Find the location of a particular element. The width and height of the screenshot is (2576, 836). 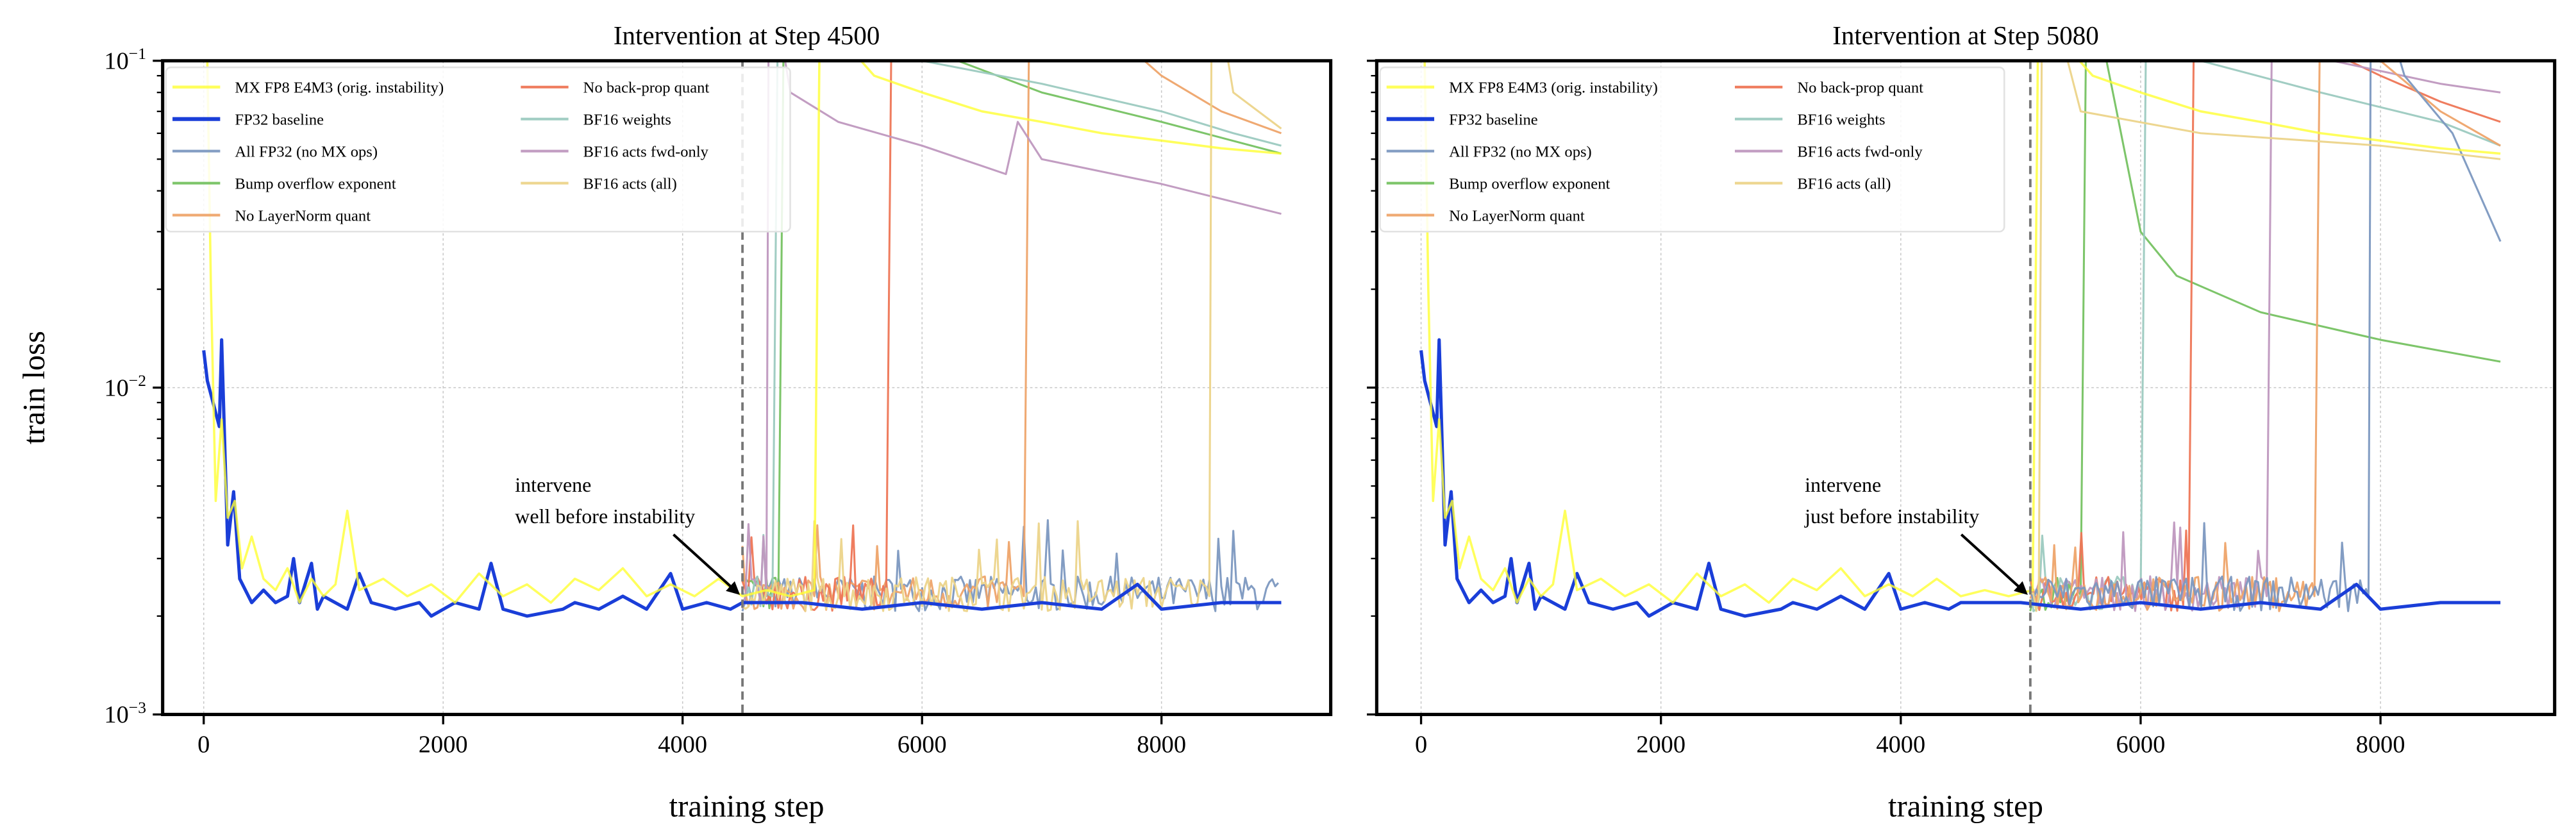

annotation-line2: well before instability is located at coordinates (605, 516).